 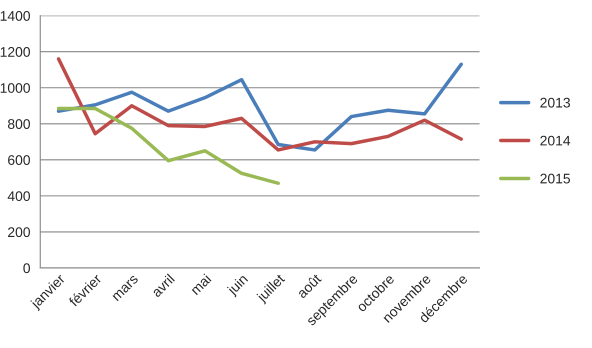 I want to click on y-tick-label: 1200, so click(x=15, y=52).